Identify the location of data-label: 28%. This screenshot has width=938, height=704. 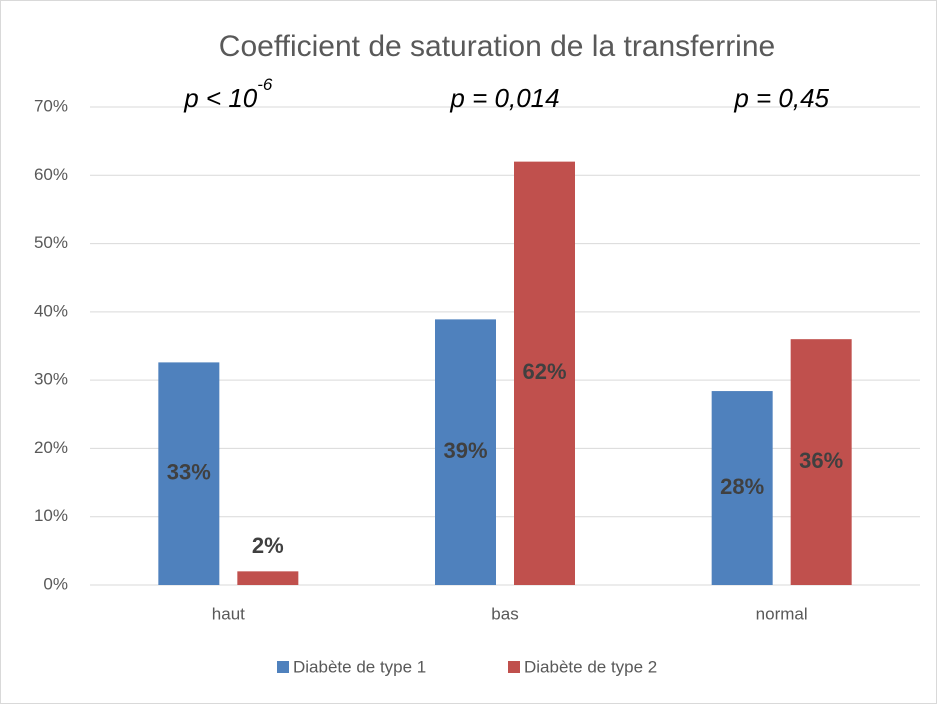
(742, 486).